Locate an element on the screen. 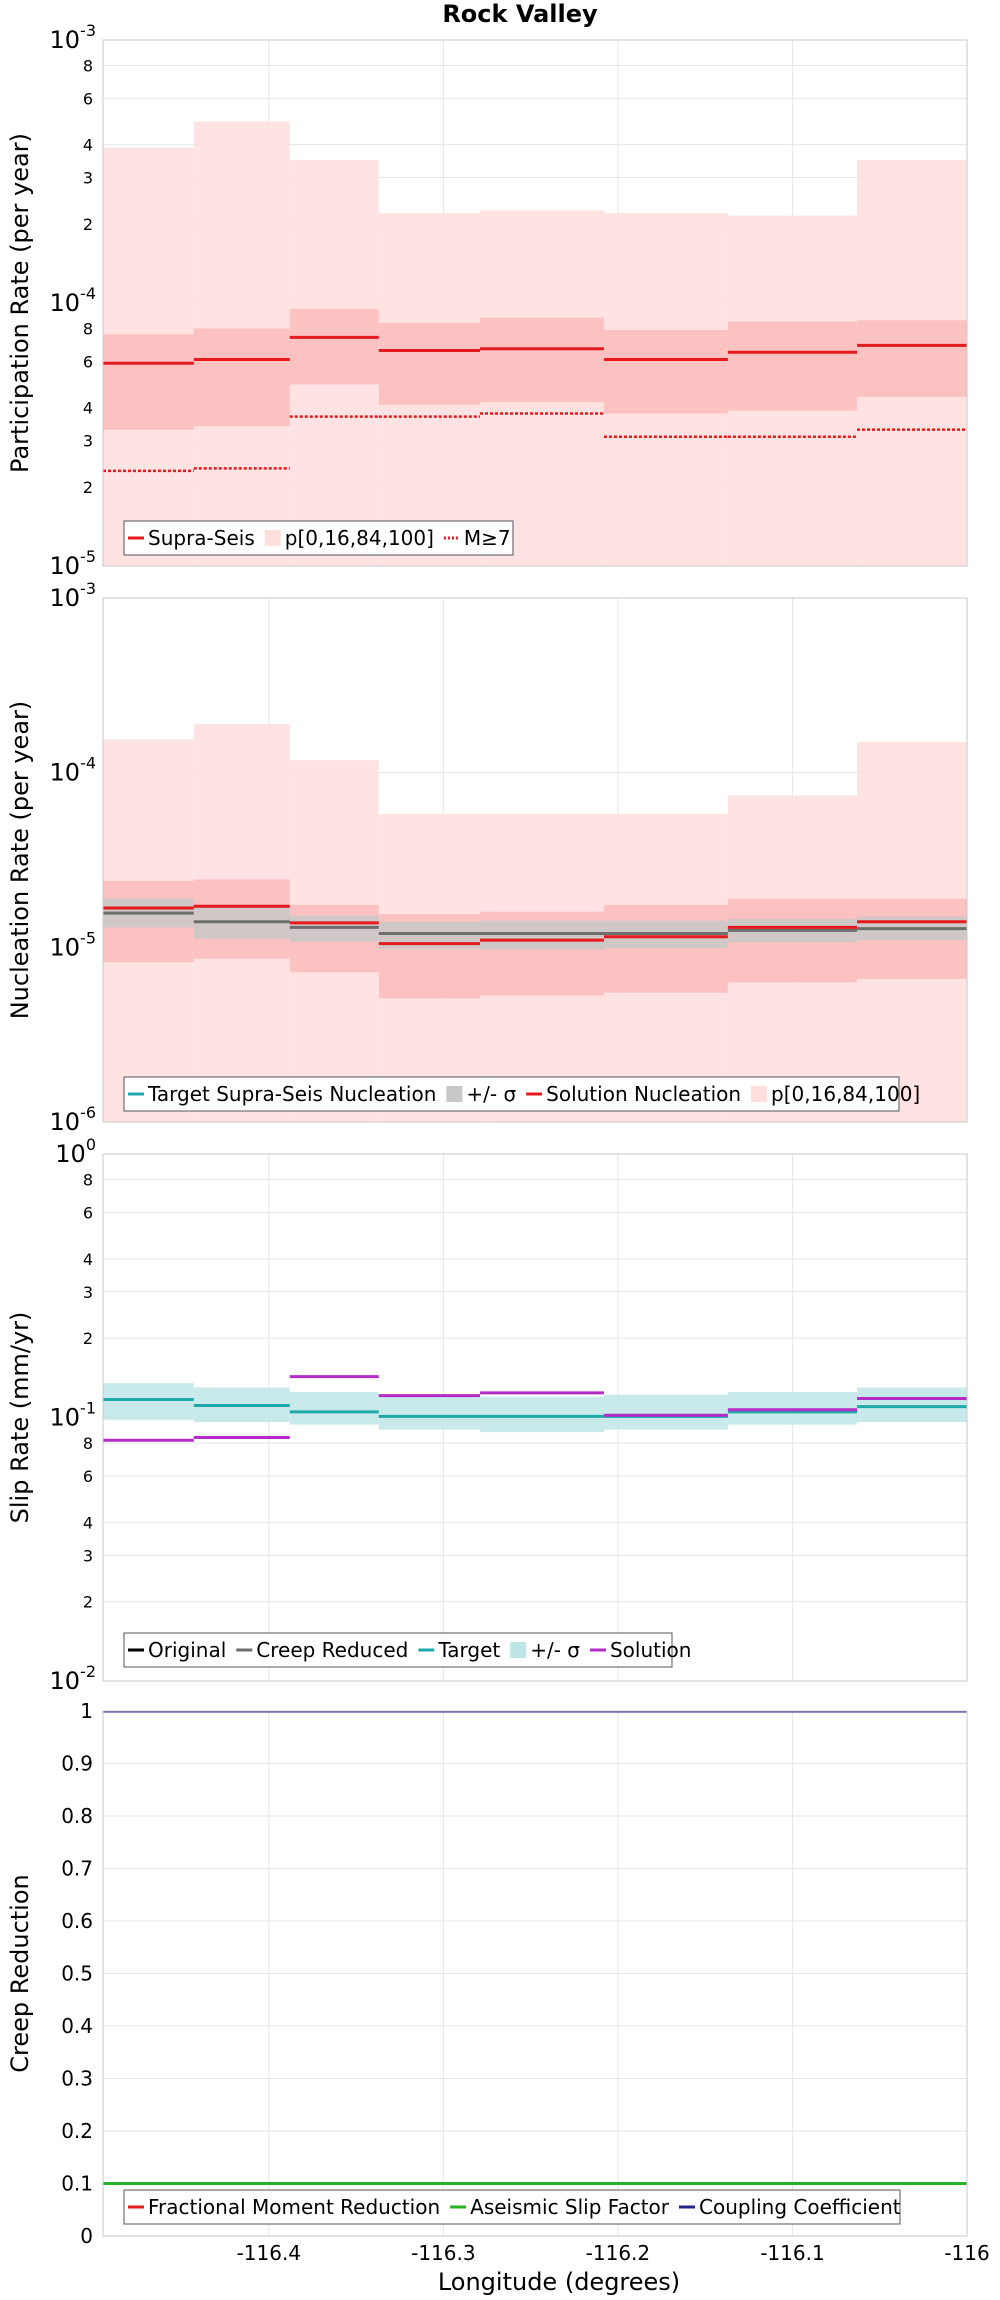 The image size is (1000, 2300). creep-ytick-0: 0 is located at coordinates (86, 2236).